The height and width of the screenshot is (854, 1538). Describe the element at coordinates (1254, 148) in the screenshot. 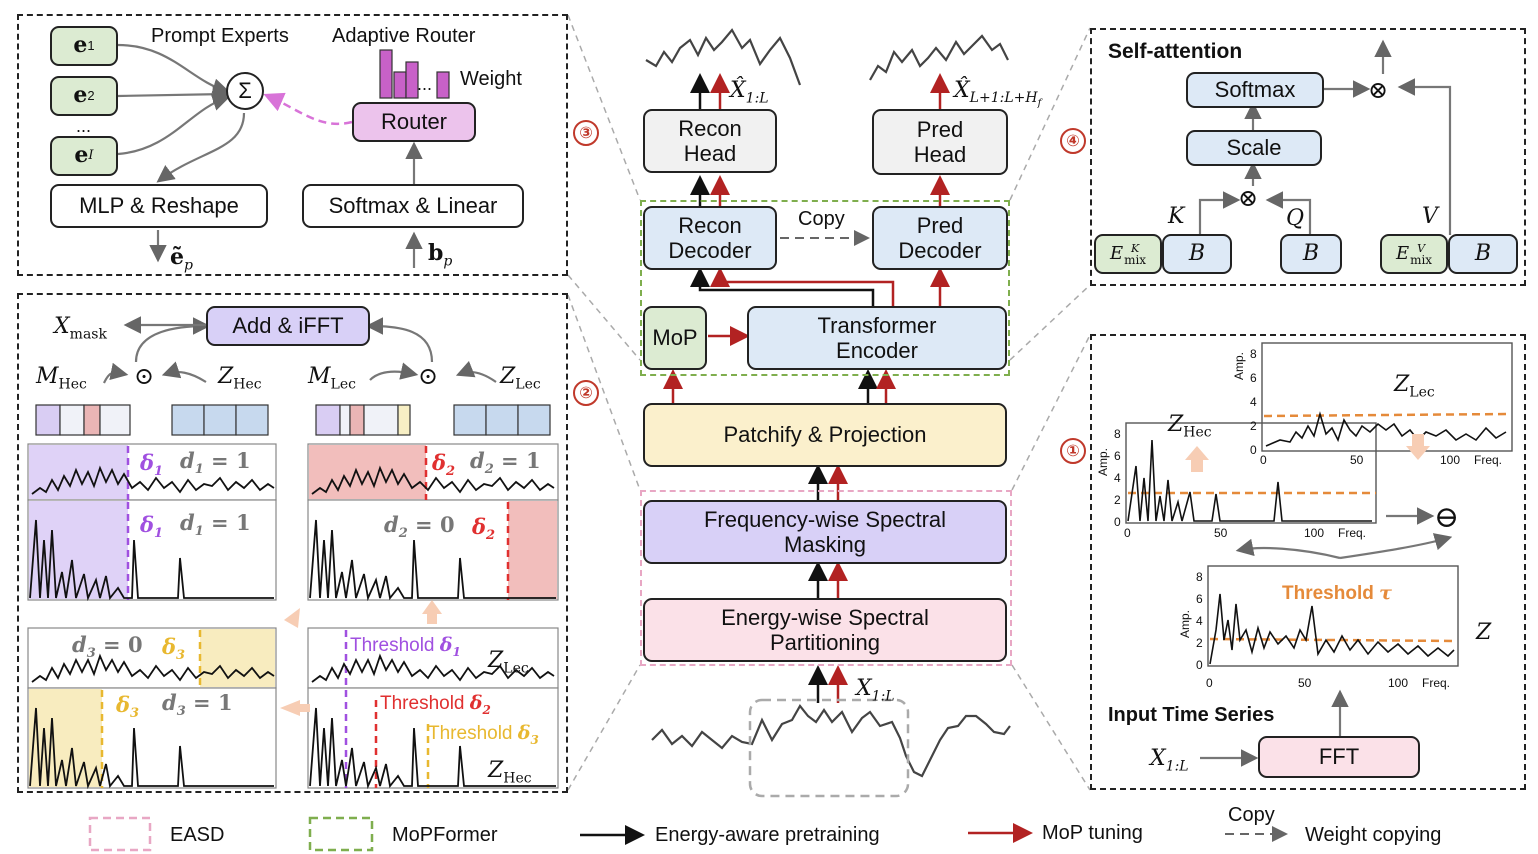

I see `scale-box: Scale` at that location.